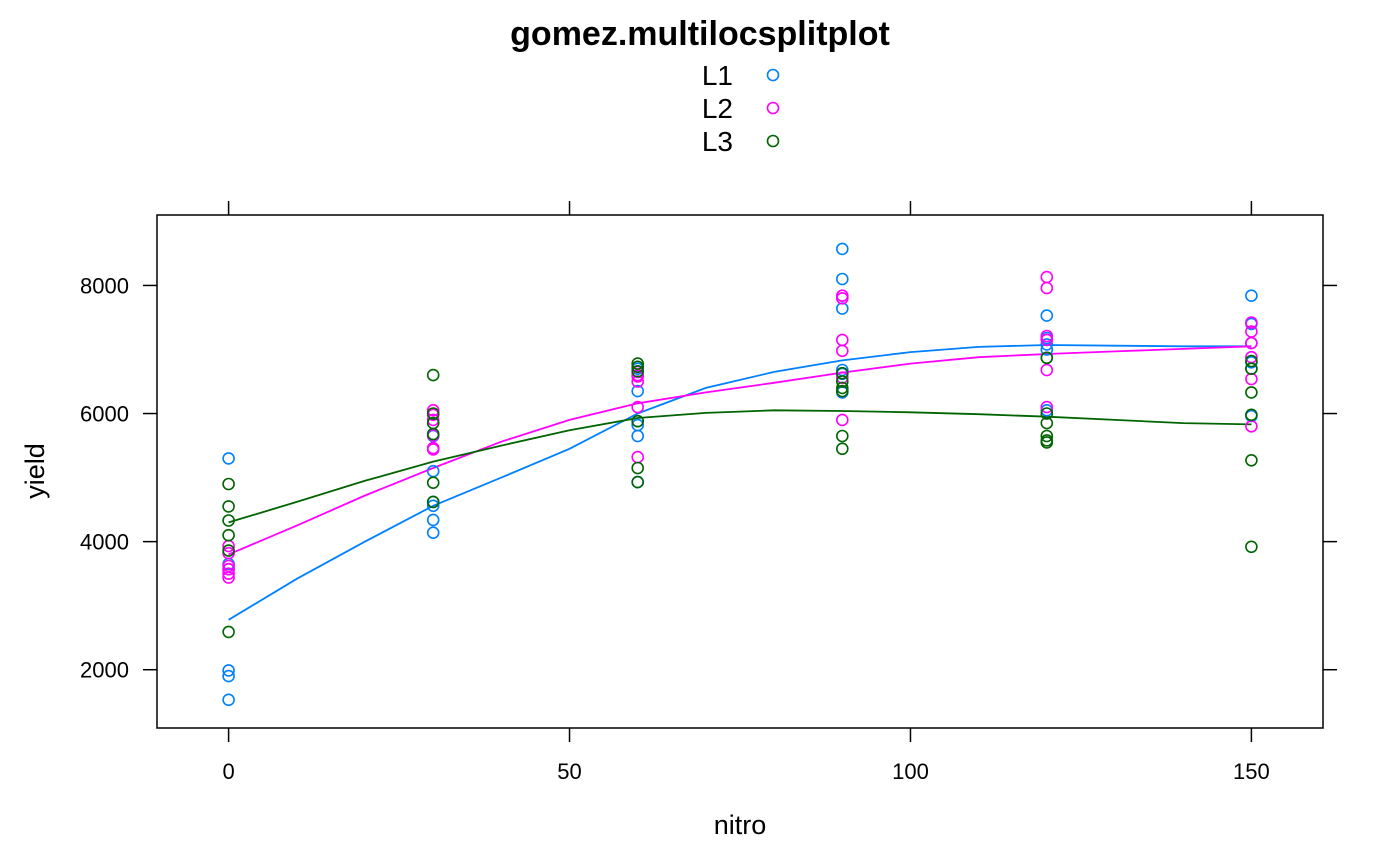  Describe the element at coordinates (35, 471) in the screenshot. I see `y-axis-label: yield` at that location.